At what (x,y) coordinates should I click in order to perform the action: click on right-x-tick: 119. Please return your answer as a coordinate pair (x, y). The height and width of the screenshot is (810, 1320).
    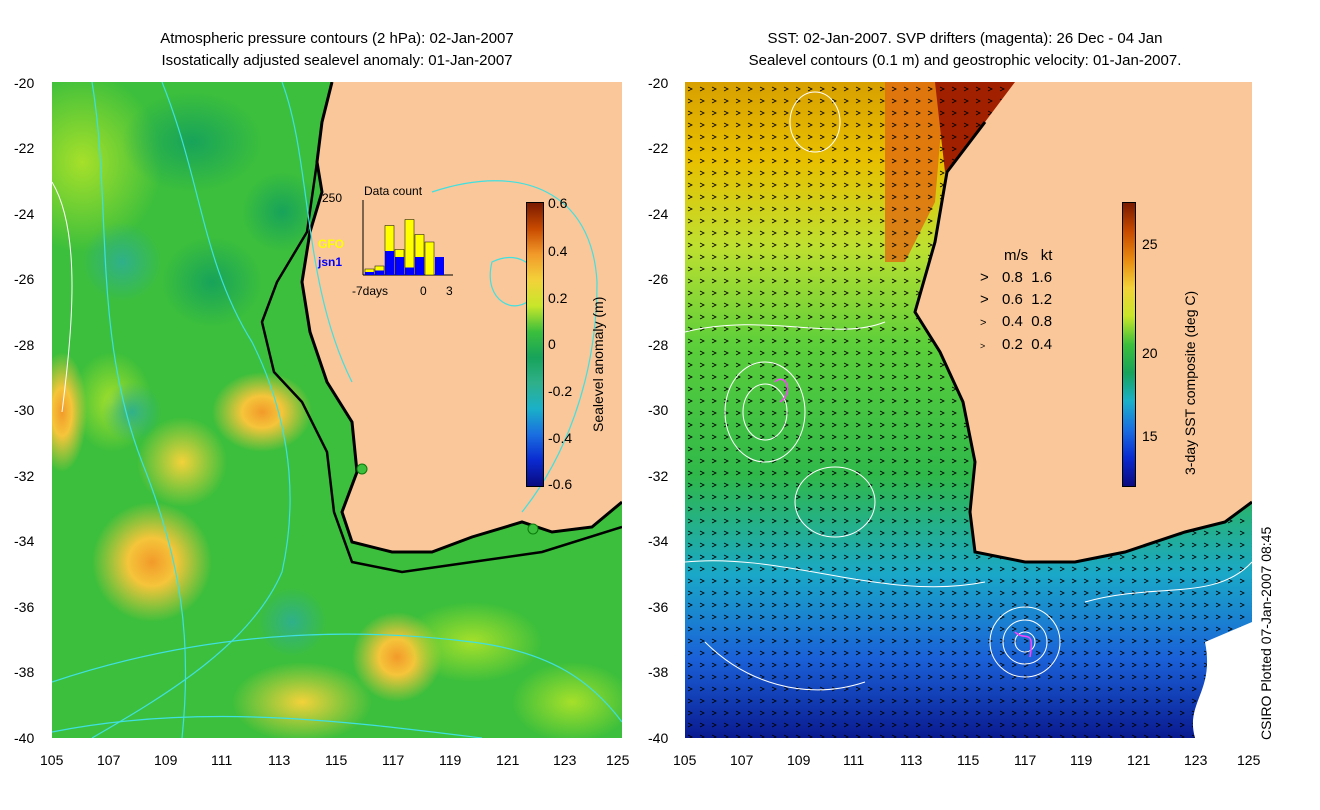
    Looking at the image, I should click on (1081, 760).